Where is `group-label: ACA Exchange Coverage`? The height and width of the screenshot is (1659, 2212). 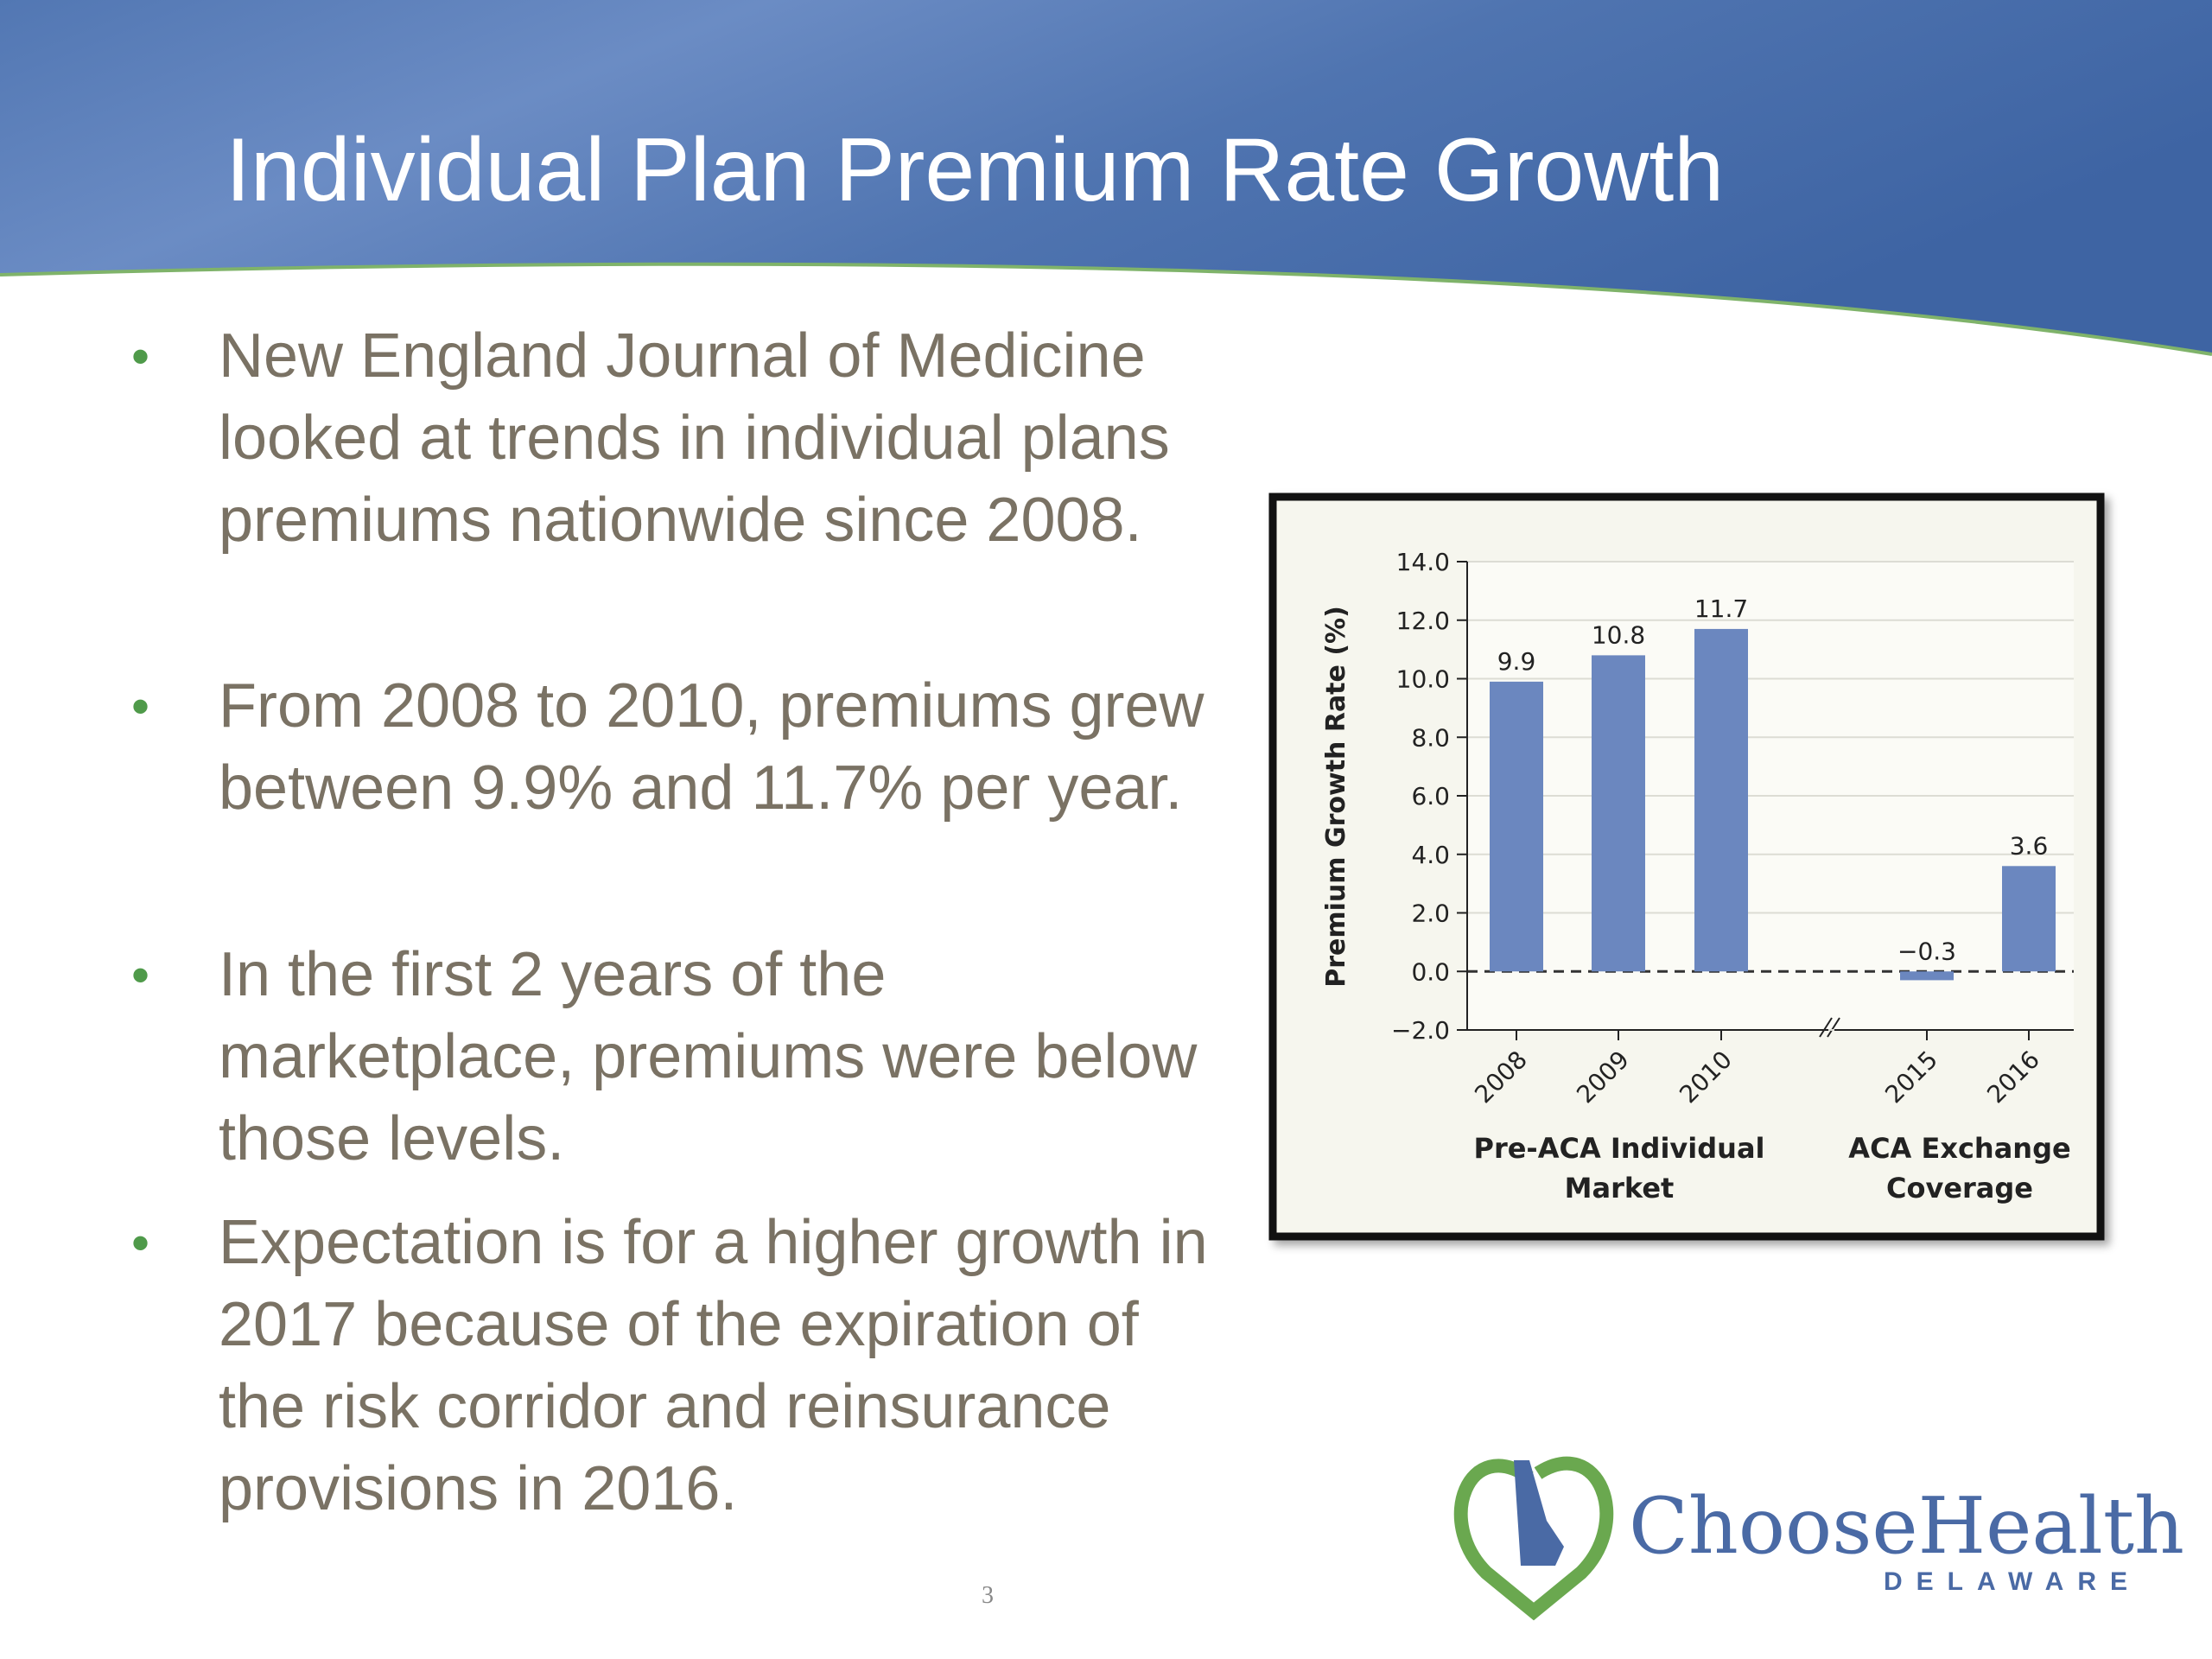
group-label: ACA Exchange Coverage is located at coordinates (1959, 1168).